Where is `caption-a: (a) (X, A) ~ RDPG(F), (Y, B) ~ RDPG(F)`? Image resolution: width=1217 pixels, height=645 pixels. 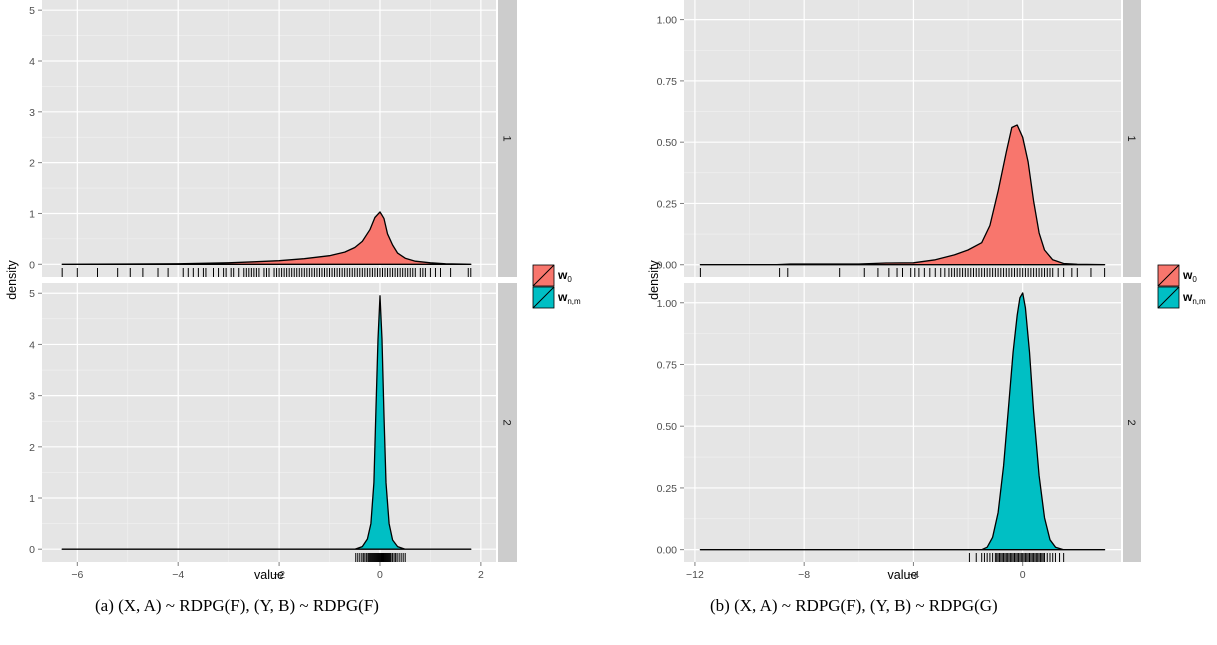 caption-a: (a) (X, A) ~ RDPG(F), (Y, B) ~ RDPG(F) is located at coordinates (237, 605).